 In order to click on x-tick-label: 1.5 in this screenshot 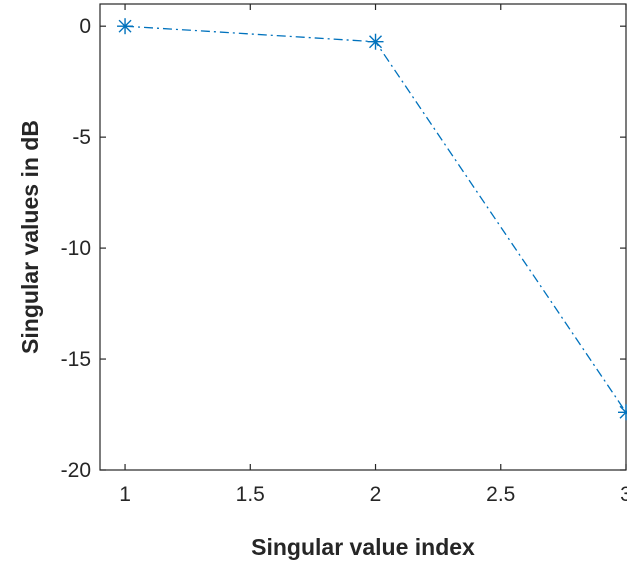, I will do `click(250, 494)`.